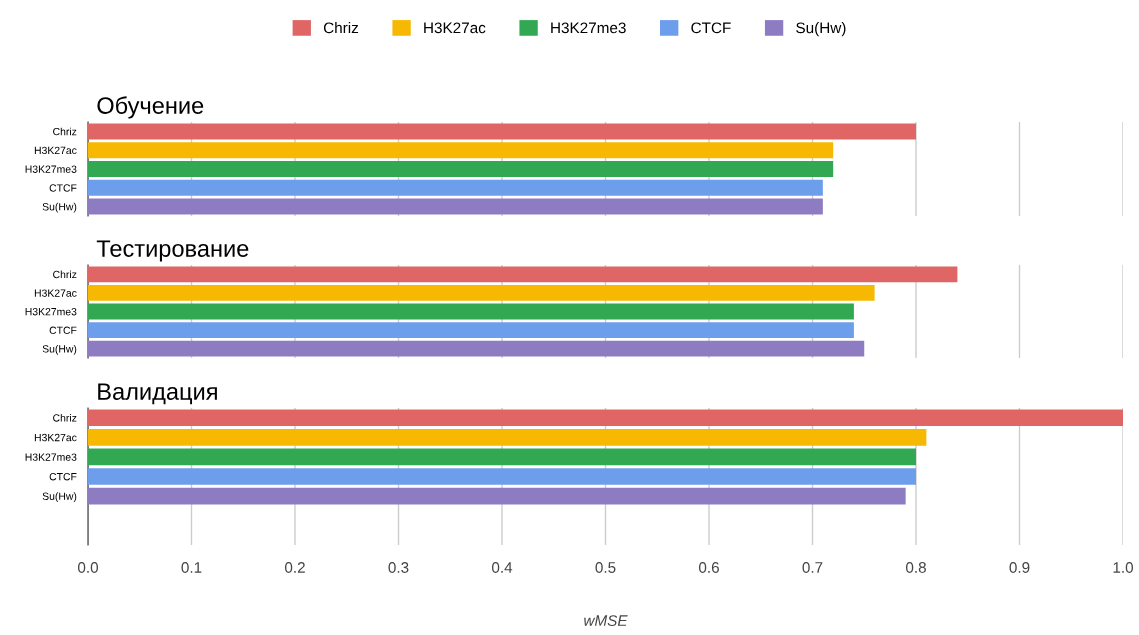  What do you see at coordinates (502, 567) in the screenshot?
I see `x-tick-label: 0.4` at bounding box center [502, 567].